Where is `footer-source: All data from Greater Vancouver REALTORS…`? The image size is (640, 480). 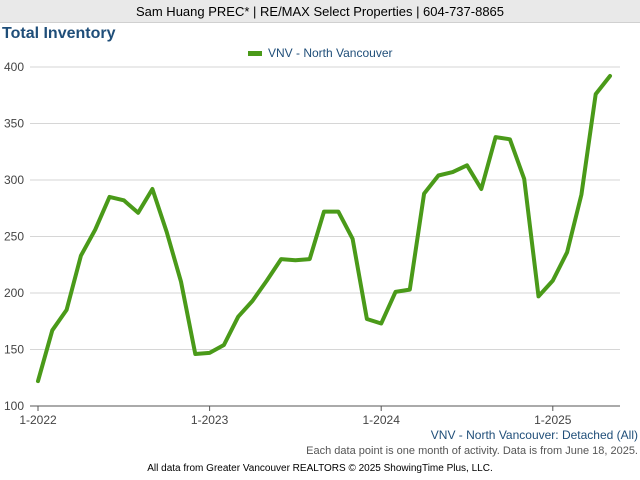
footer-source: All data from Greater Vancouver REALTORS… is located at coordinates (320, 468).